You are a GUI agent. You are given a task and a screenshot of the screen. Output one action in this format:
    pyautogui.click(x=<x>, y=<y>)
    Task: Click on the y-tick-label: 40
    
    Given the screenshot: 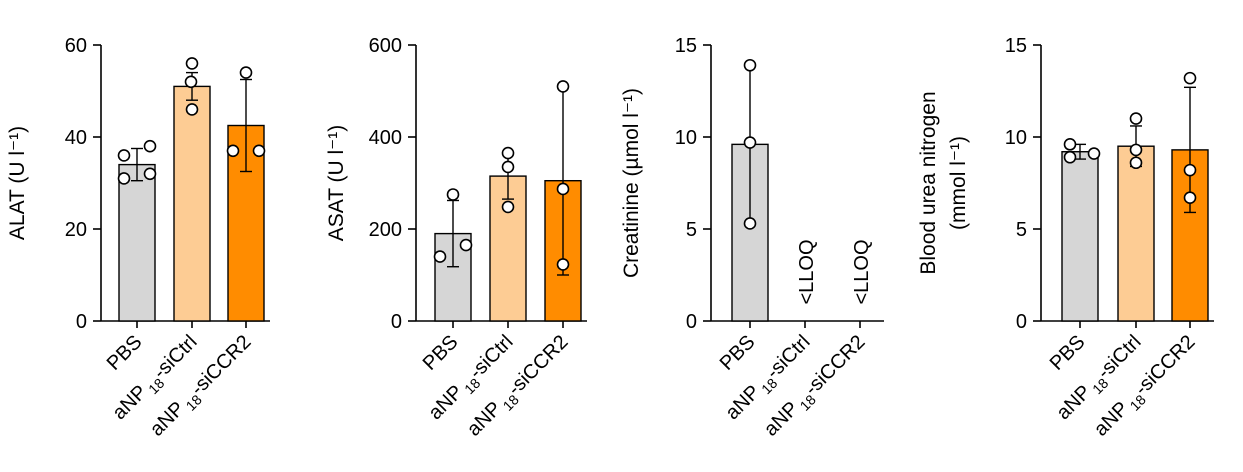 What is the action you would take?
    pyautogui.click(x=76, y=138)
    